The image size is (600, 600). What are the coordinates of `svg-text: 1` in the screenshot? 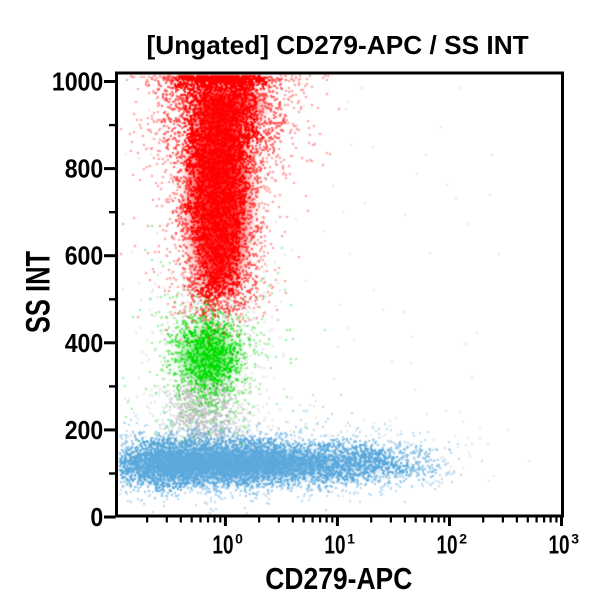 It's located at (351, 539).